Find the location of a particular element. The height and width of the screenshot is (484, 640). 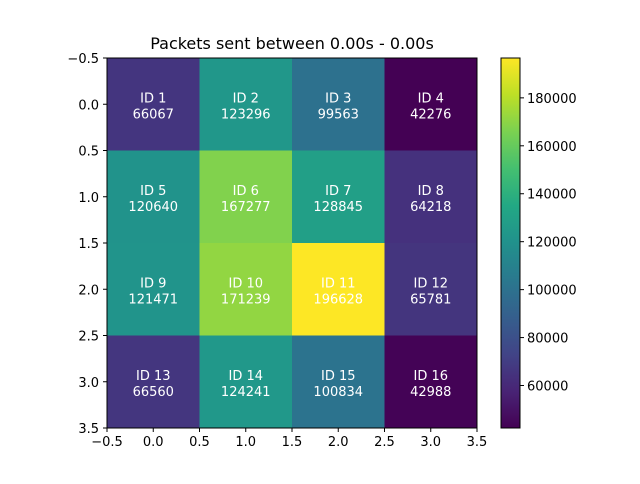

cell-value-label: 99563 is located at coordinates (338, 114).